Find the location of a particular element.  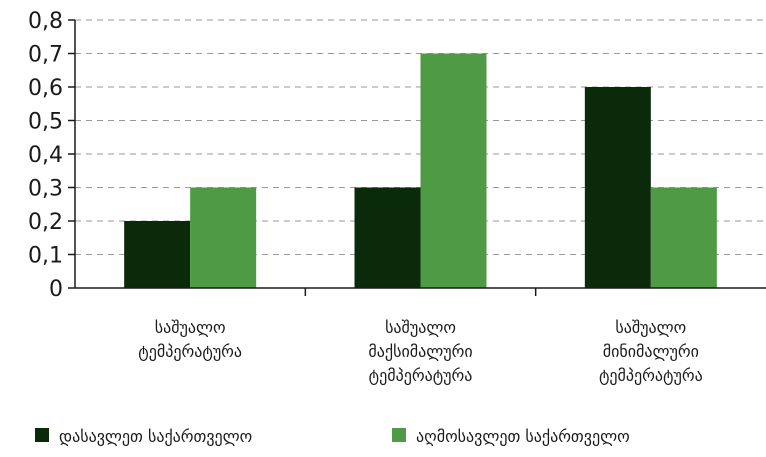

y-tick-label: 0,5 is located at coordinates (45, 122).